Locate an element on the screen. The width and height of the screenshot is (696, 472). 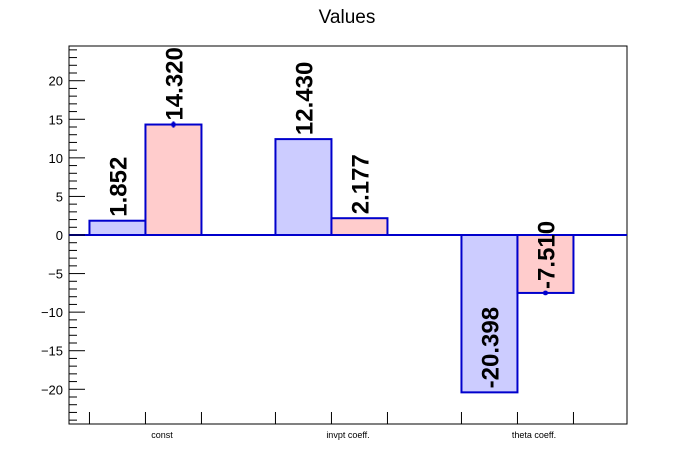
y-tick-label: 15 is located at coordinates (56, 119).